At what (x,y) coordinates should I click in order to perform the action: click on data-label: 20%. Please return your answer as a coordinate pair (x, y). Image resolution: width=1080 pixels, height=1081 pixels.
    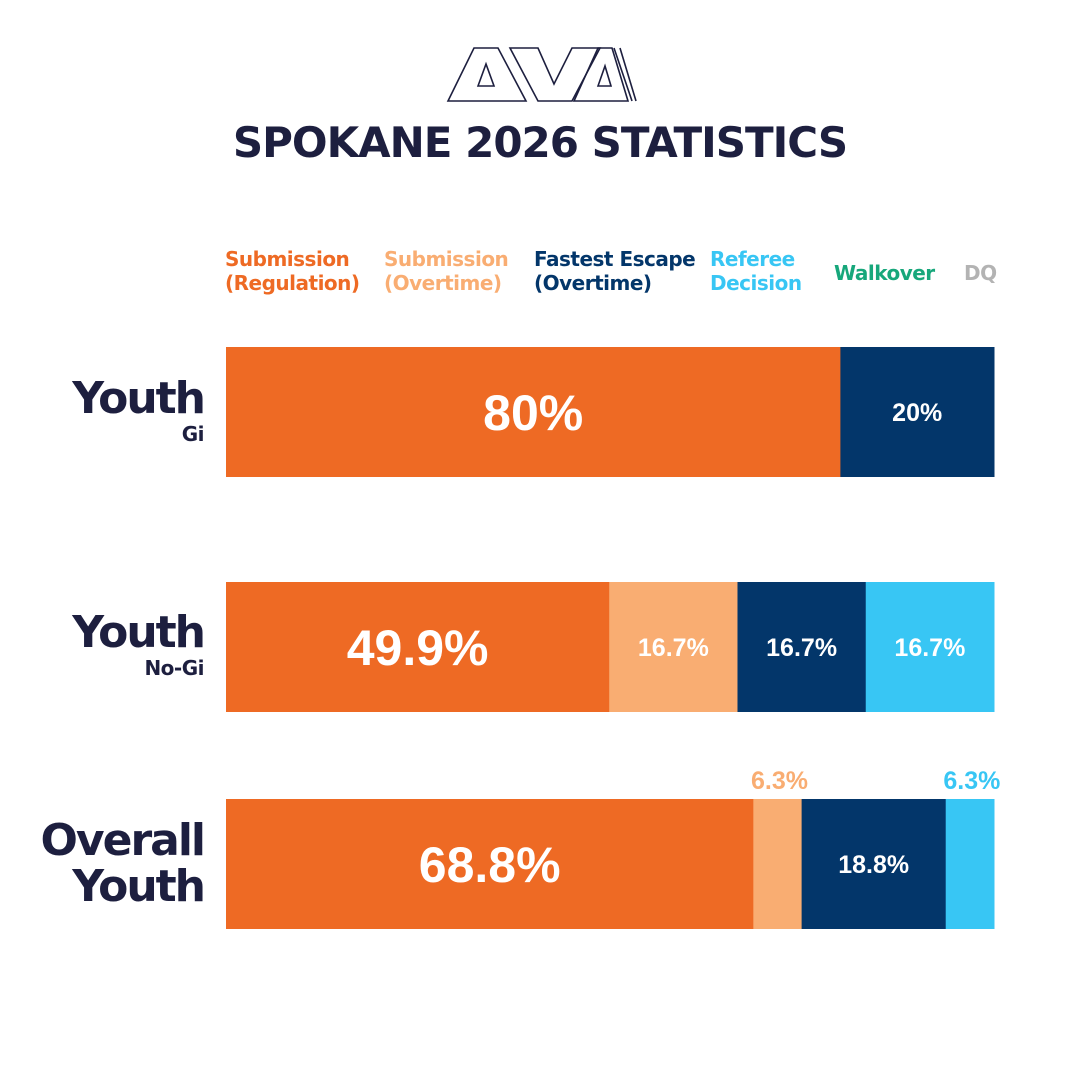
    Looking at the image, I should click on (917, 413).